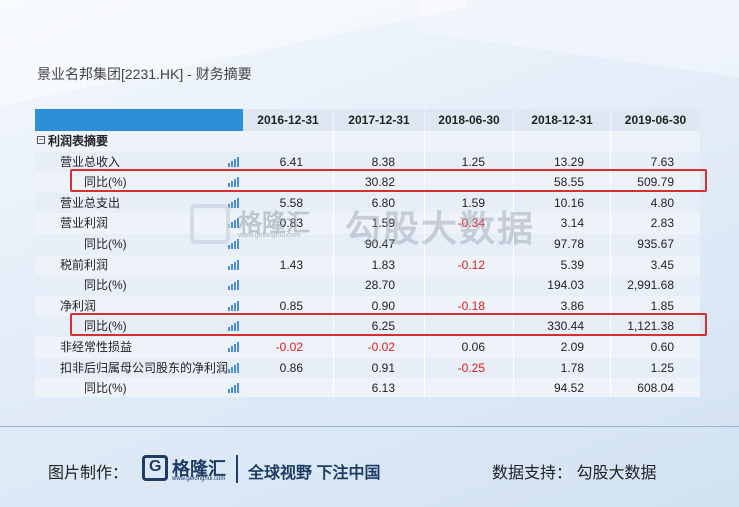 This screenshot has height=507, width=739. I want to click on row-label: 营业利润, so click(84, 223).